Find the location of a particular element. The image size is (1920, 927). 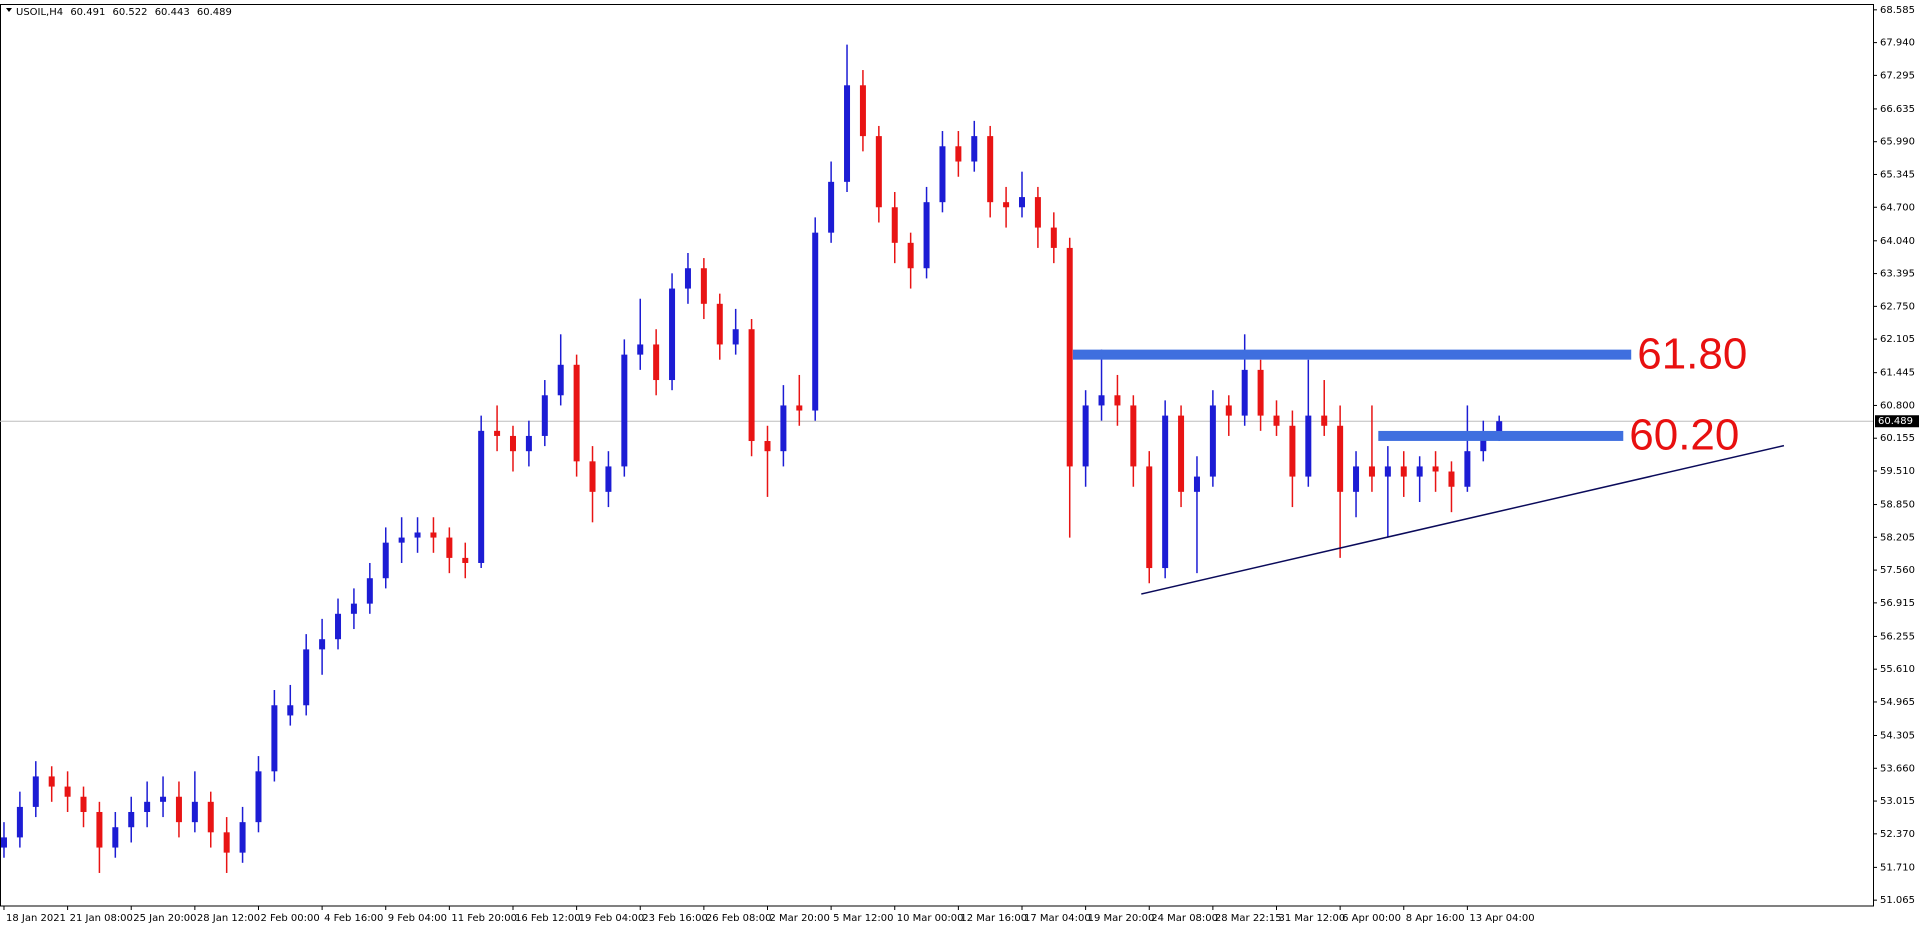

y-tick-label: 68.585 is located at coordinates (1897, 10).